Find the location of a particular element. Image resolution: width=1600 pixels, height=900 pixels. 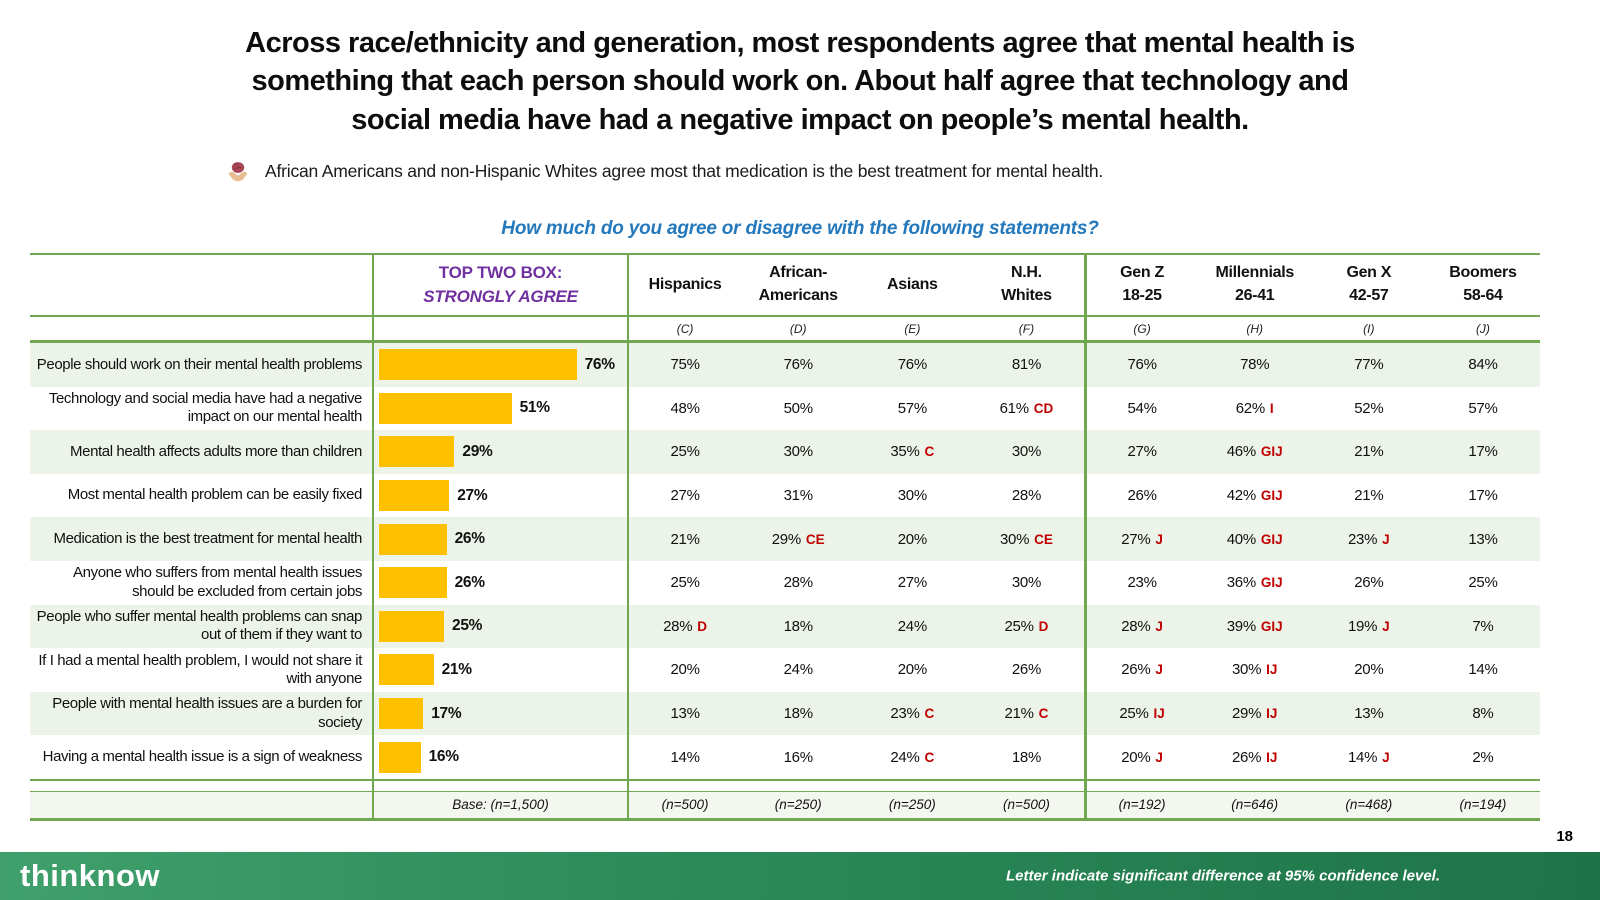

value: 24% is located at coordinates (912, 626).